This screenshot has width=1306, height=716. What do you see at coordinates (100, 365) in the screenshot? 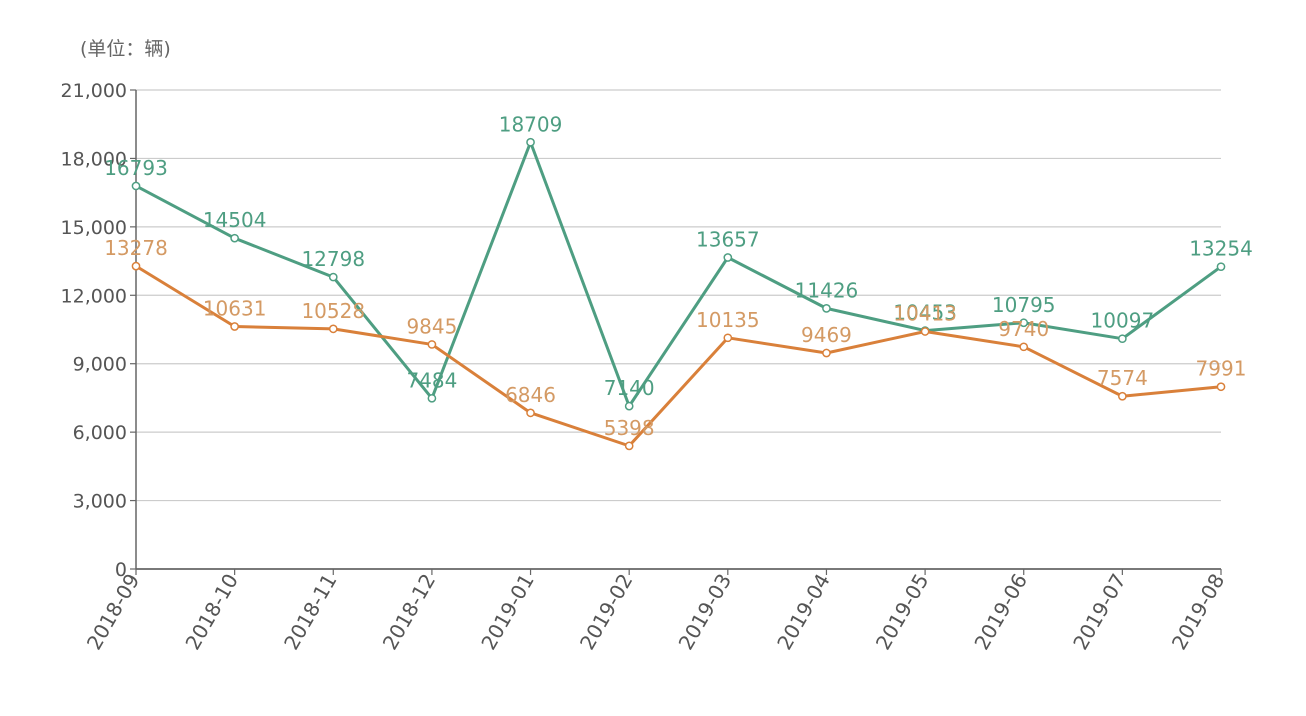
I see `y-tick-label: 9,000` at bounding box center [100, 365].